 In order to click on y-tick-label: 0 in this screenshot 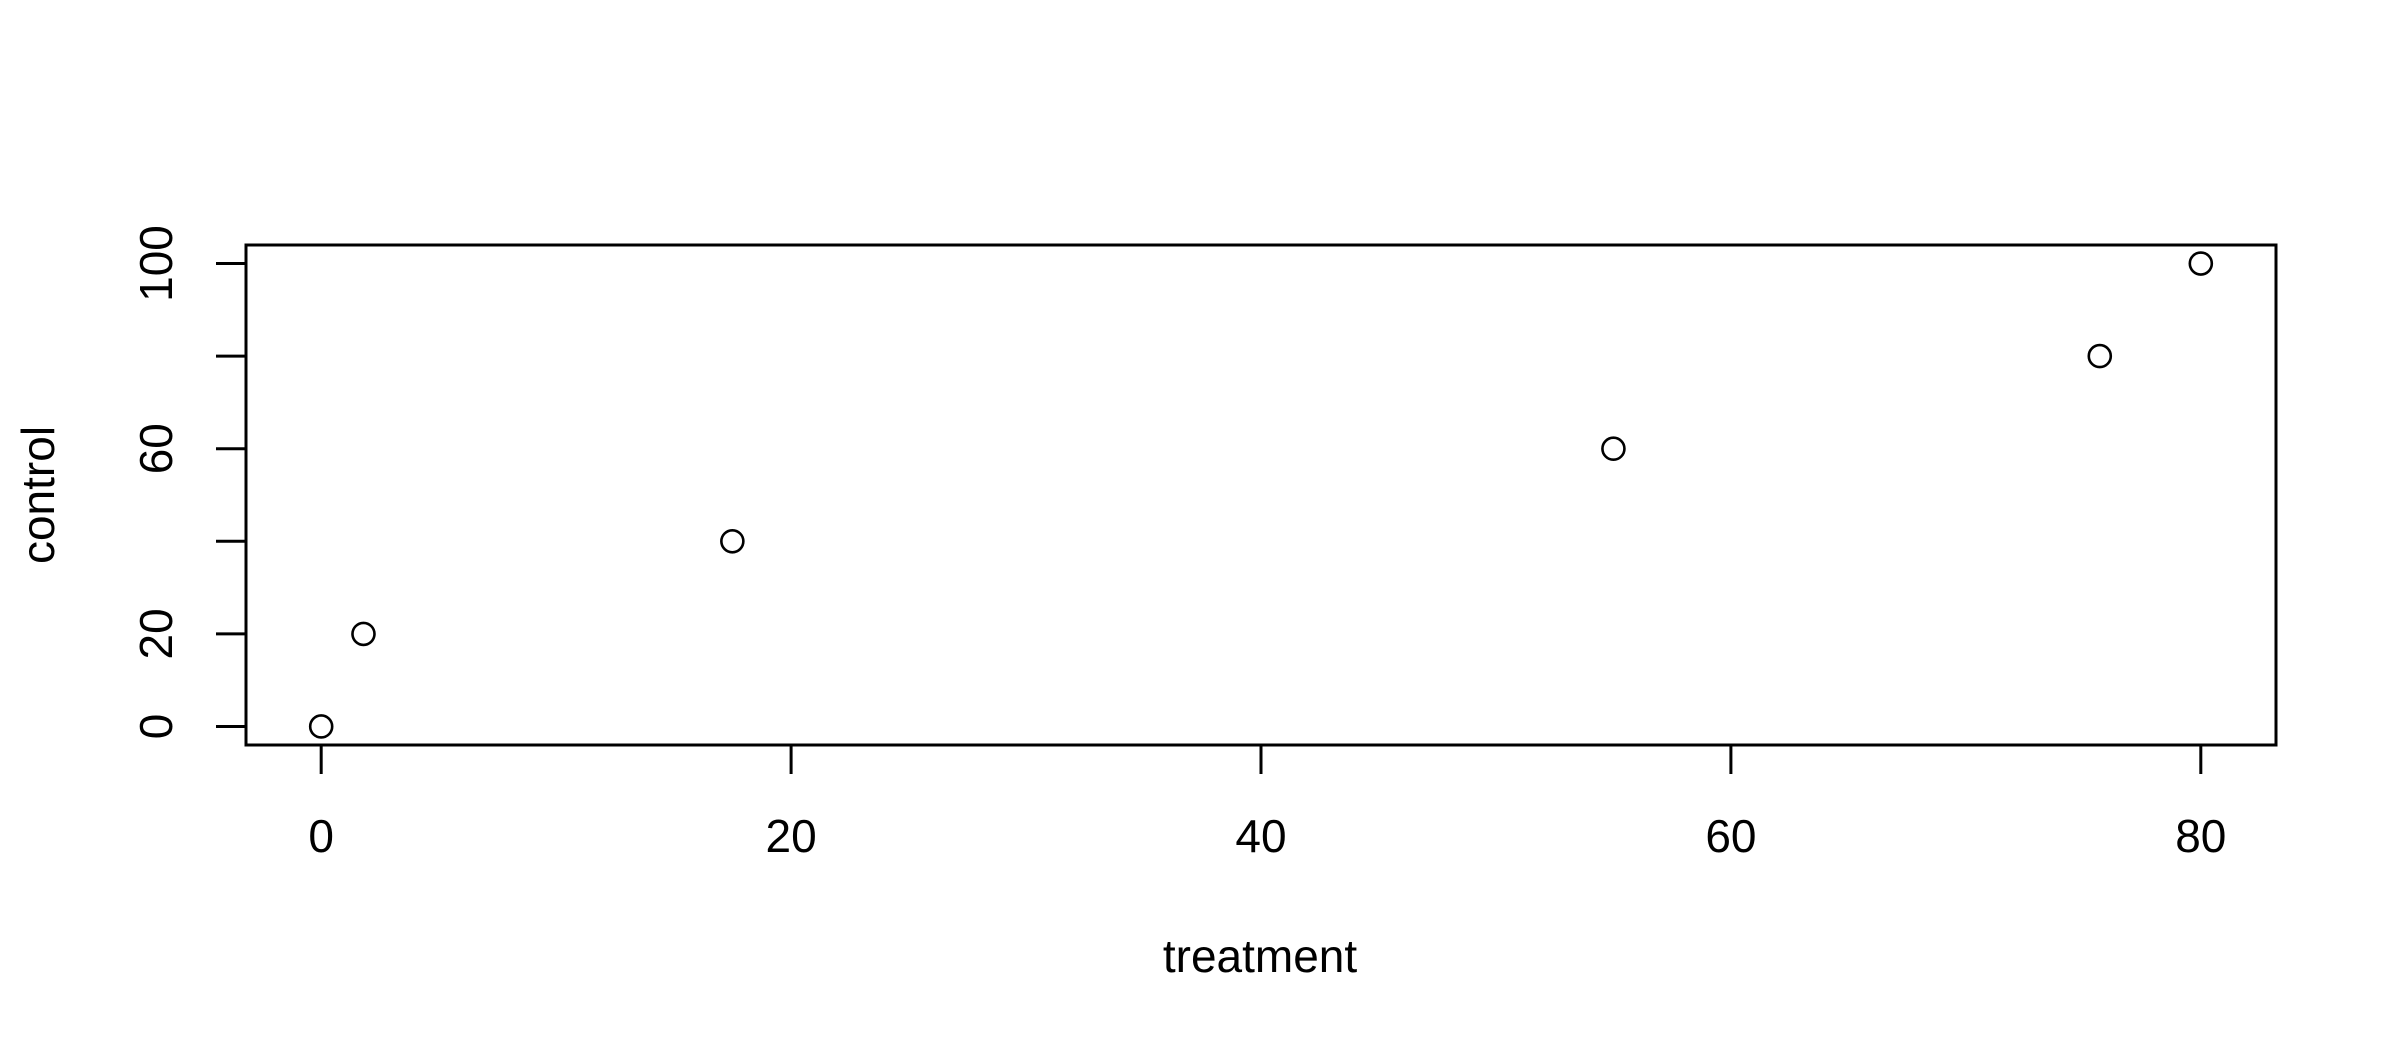, I will do `click(156, 727)`.